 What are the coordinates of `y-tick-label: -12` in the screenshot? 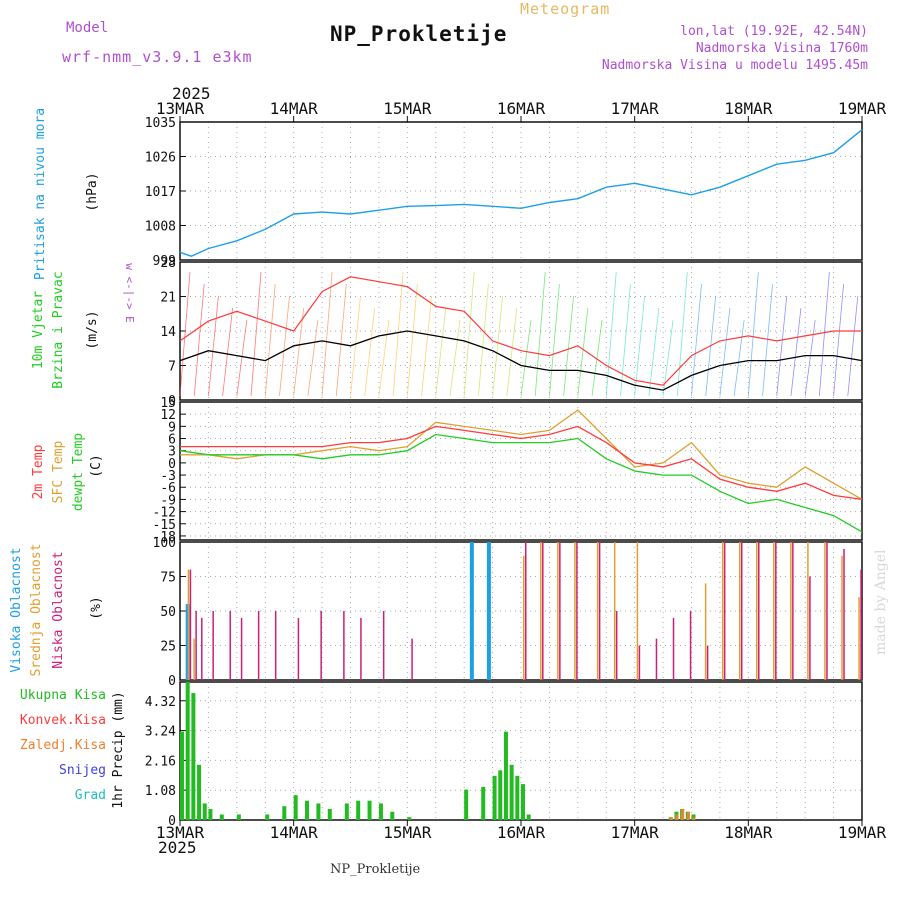 It's located at (164, 513).